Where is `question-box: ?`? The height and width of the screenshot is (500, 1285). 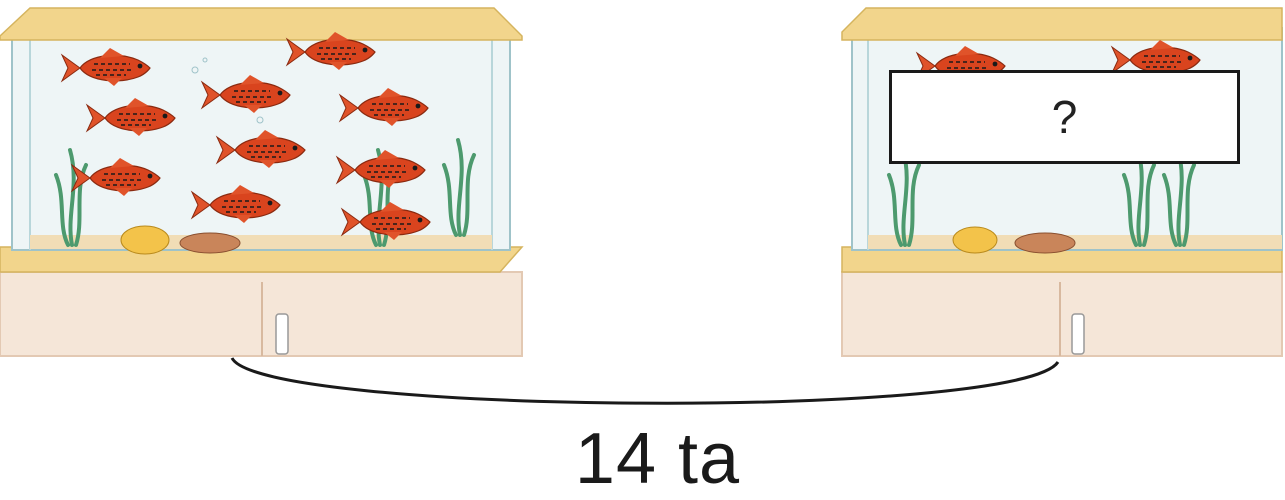
question-box: ? is located at coordinates (1064, 117).